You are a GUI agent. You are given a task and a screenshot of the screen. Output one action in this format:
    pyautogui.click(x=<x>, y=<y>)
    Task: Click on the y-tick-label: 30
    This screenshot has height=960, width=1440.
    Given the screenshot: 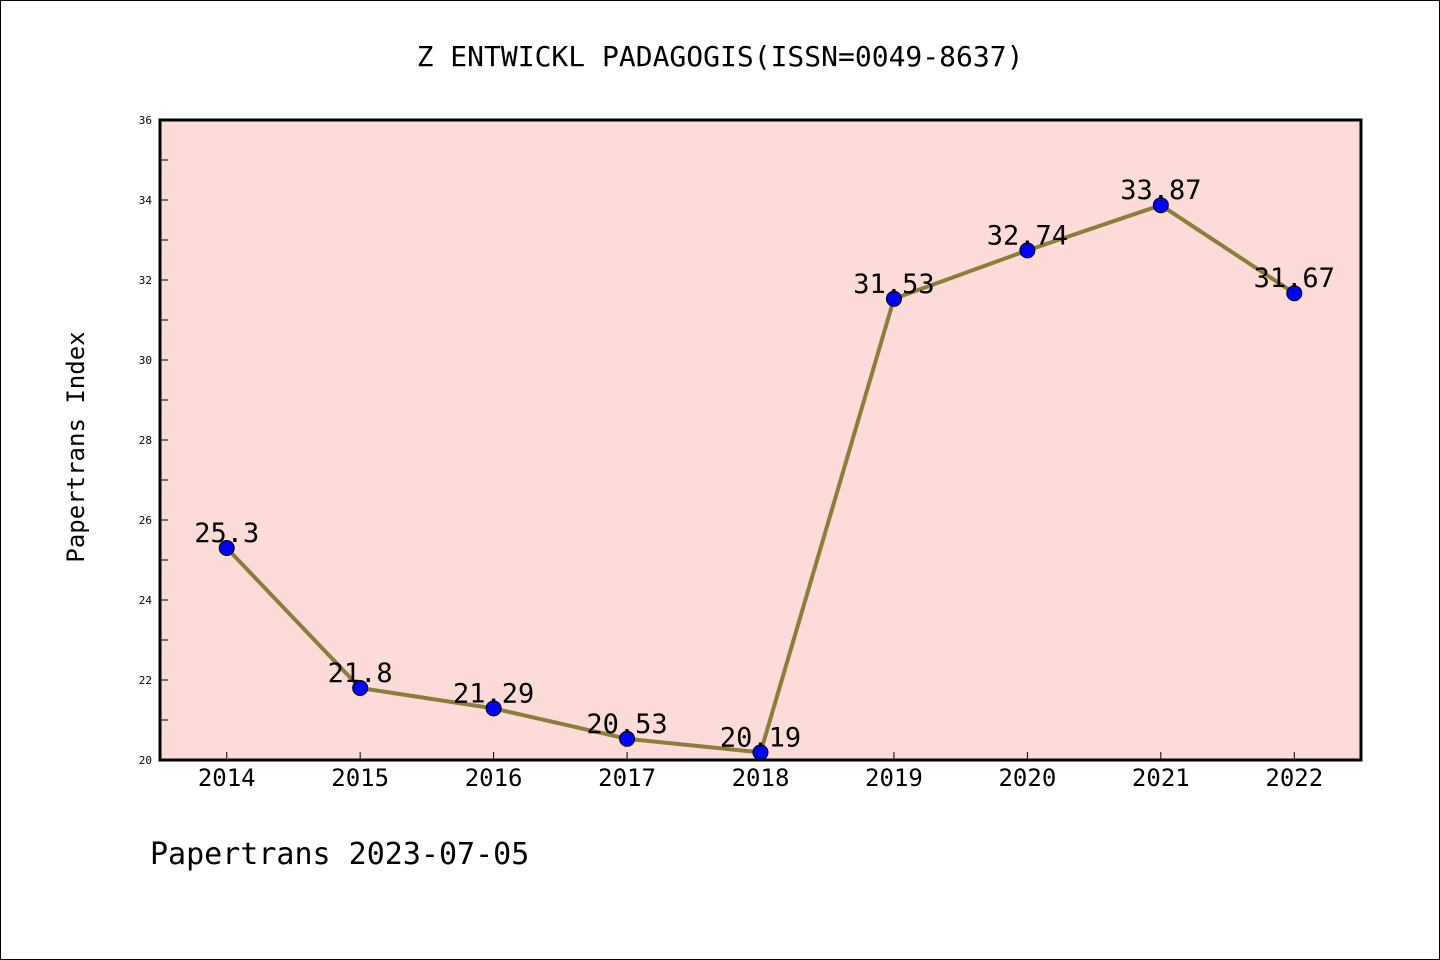 What is the action you would take?
    pyautogui.click(x=145, y=360)
    